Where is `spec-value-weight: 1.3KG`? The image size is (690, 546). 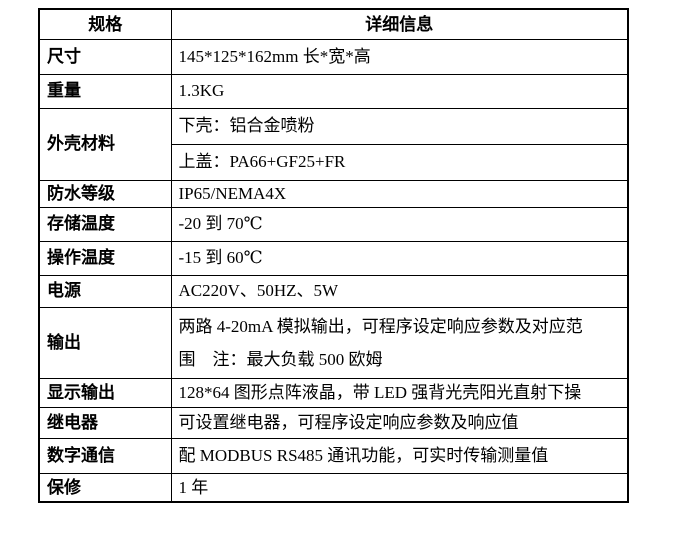
spec-value-weight: 1.3KG is located at coordinates (399, 91).